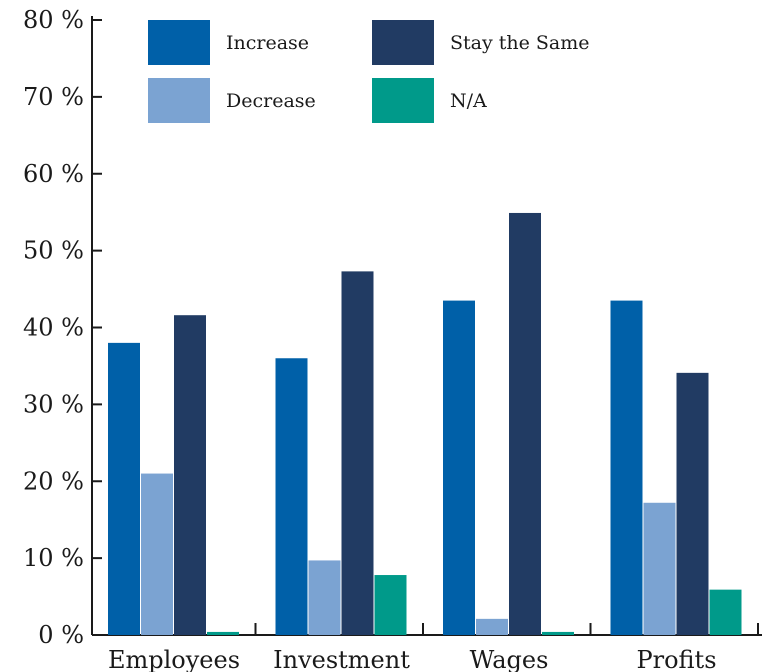 This screenshot has width=772, height=672. Describe the element at coordinates (324, 597) in the screenshot. I see `bar-decrease-investment` at that location.